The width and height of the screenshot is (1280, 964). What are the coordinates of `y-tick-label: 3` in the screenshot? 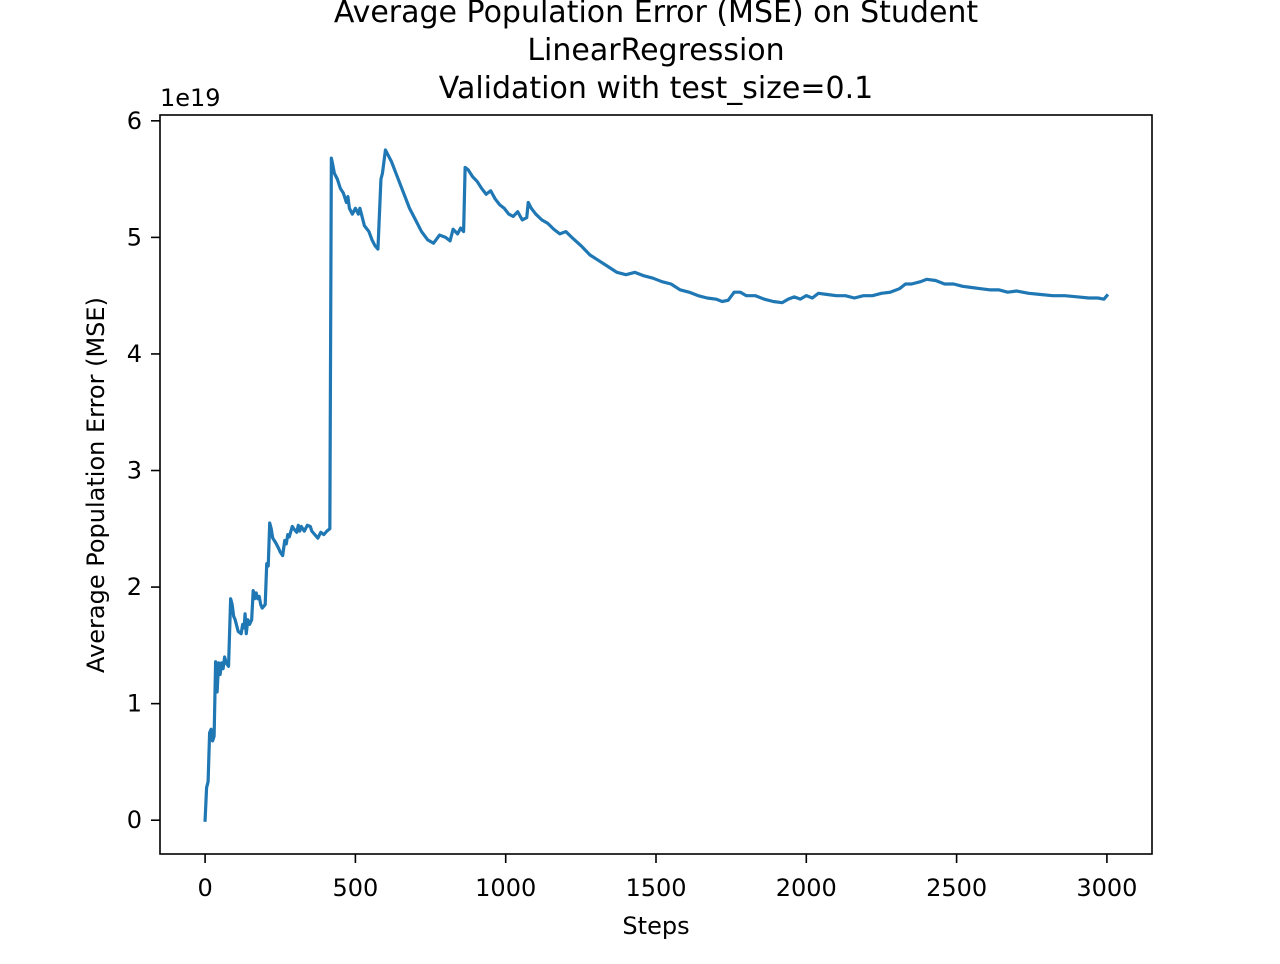 It's located at (134, 471).